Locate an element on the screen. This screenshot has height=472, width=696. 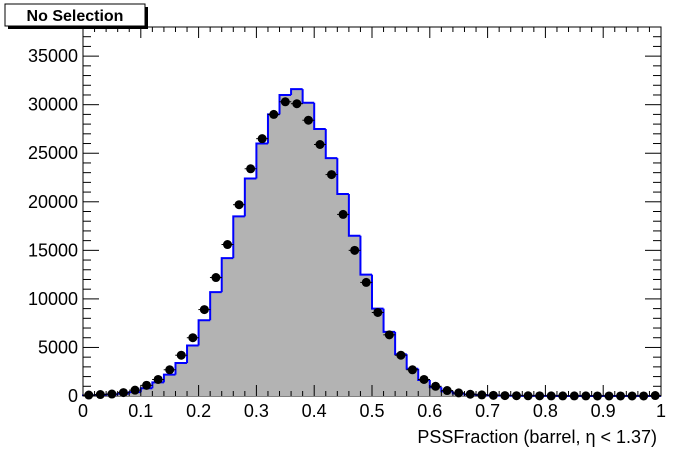
x-tick-label: 0.9 is located at coordinates (603, 411).